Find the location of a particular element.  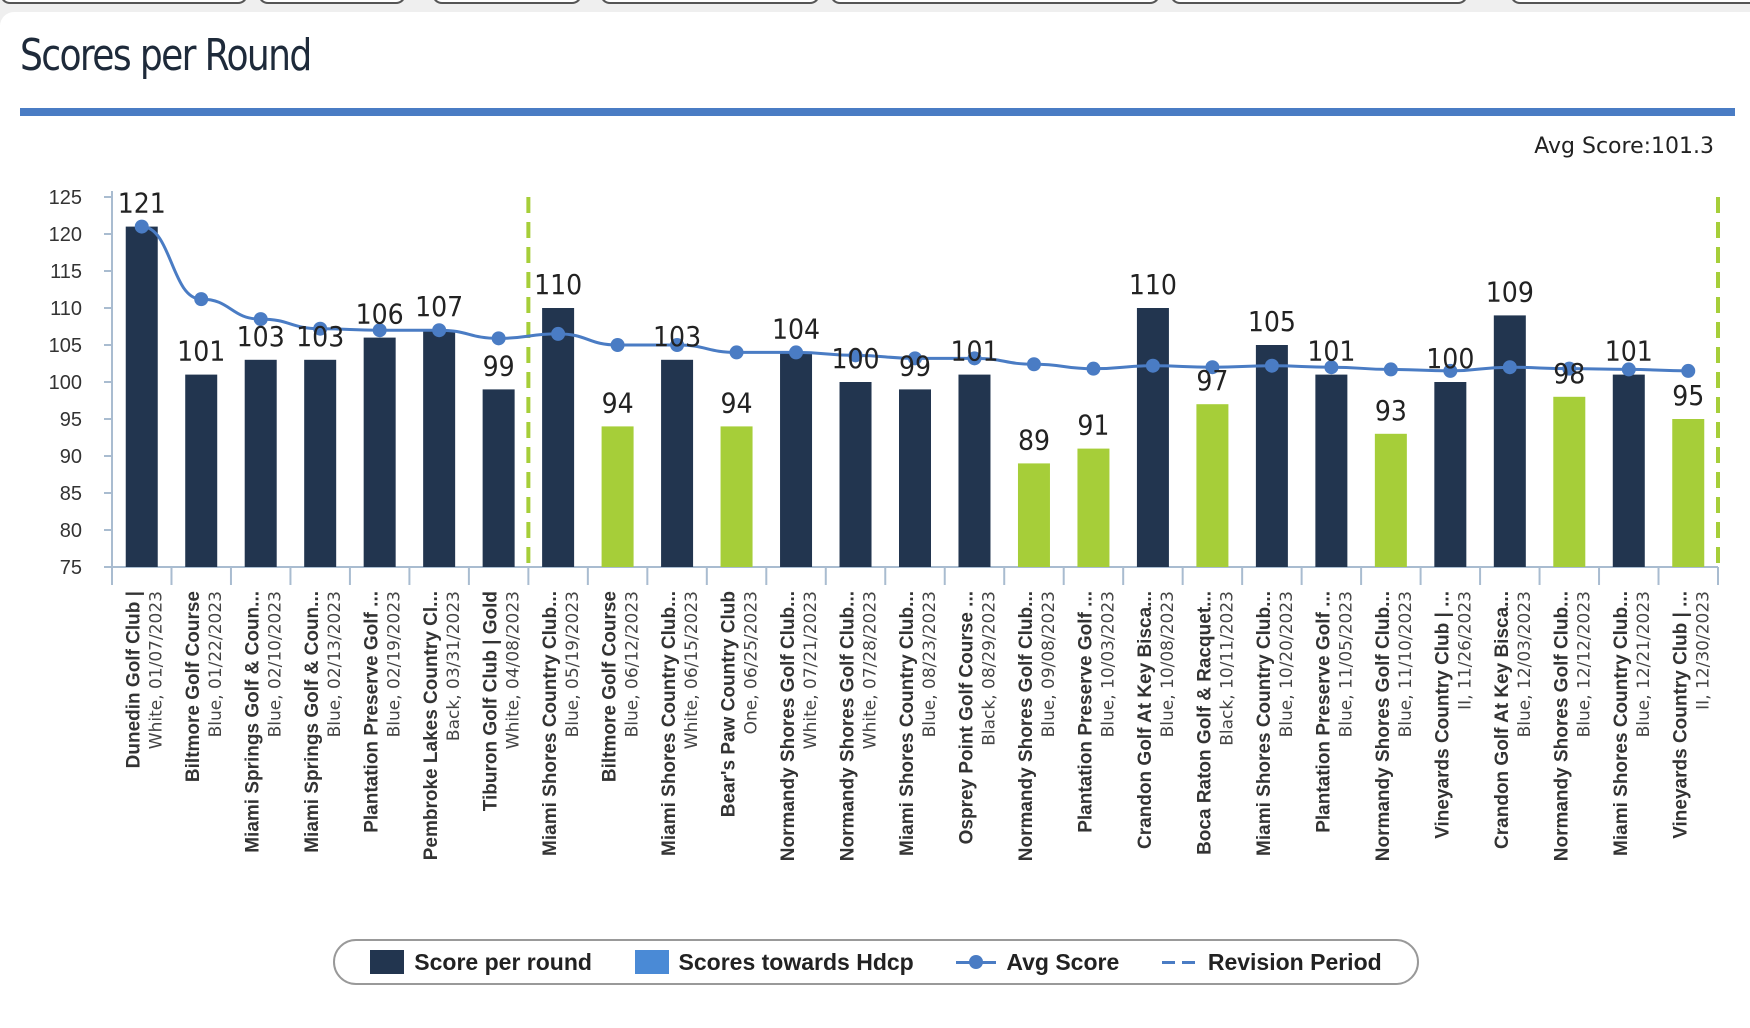

y-tick-label: 105 is located at coordinates (65, 346).